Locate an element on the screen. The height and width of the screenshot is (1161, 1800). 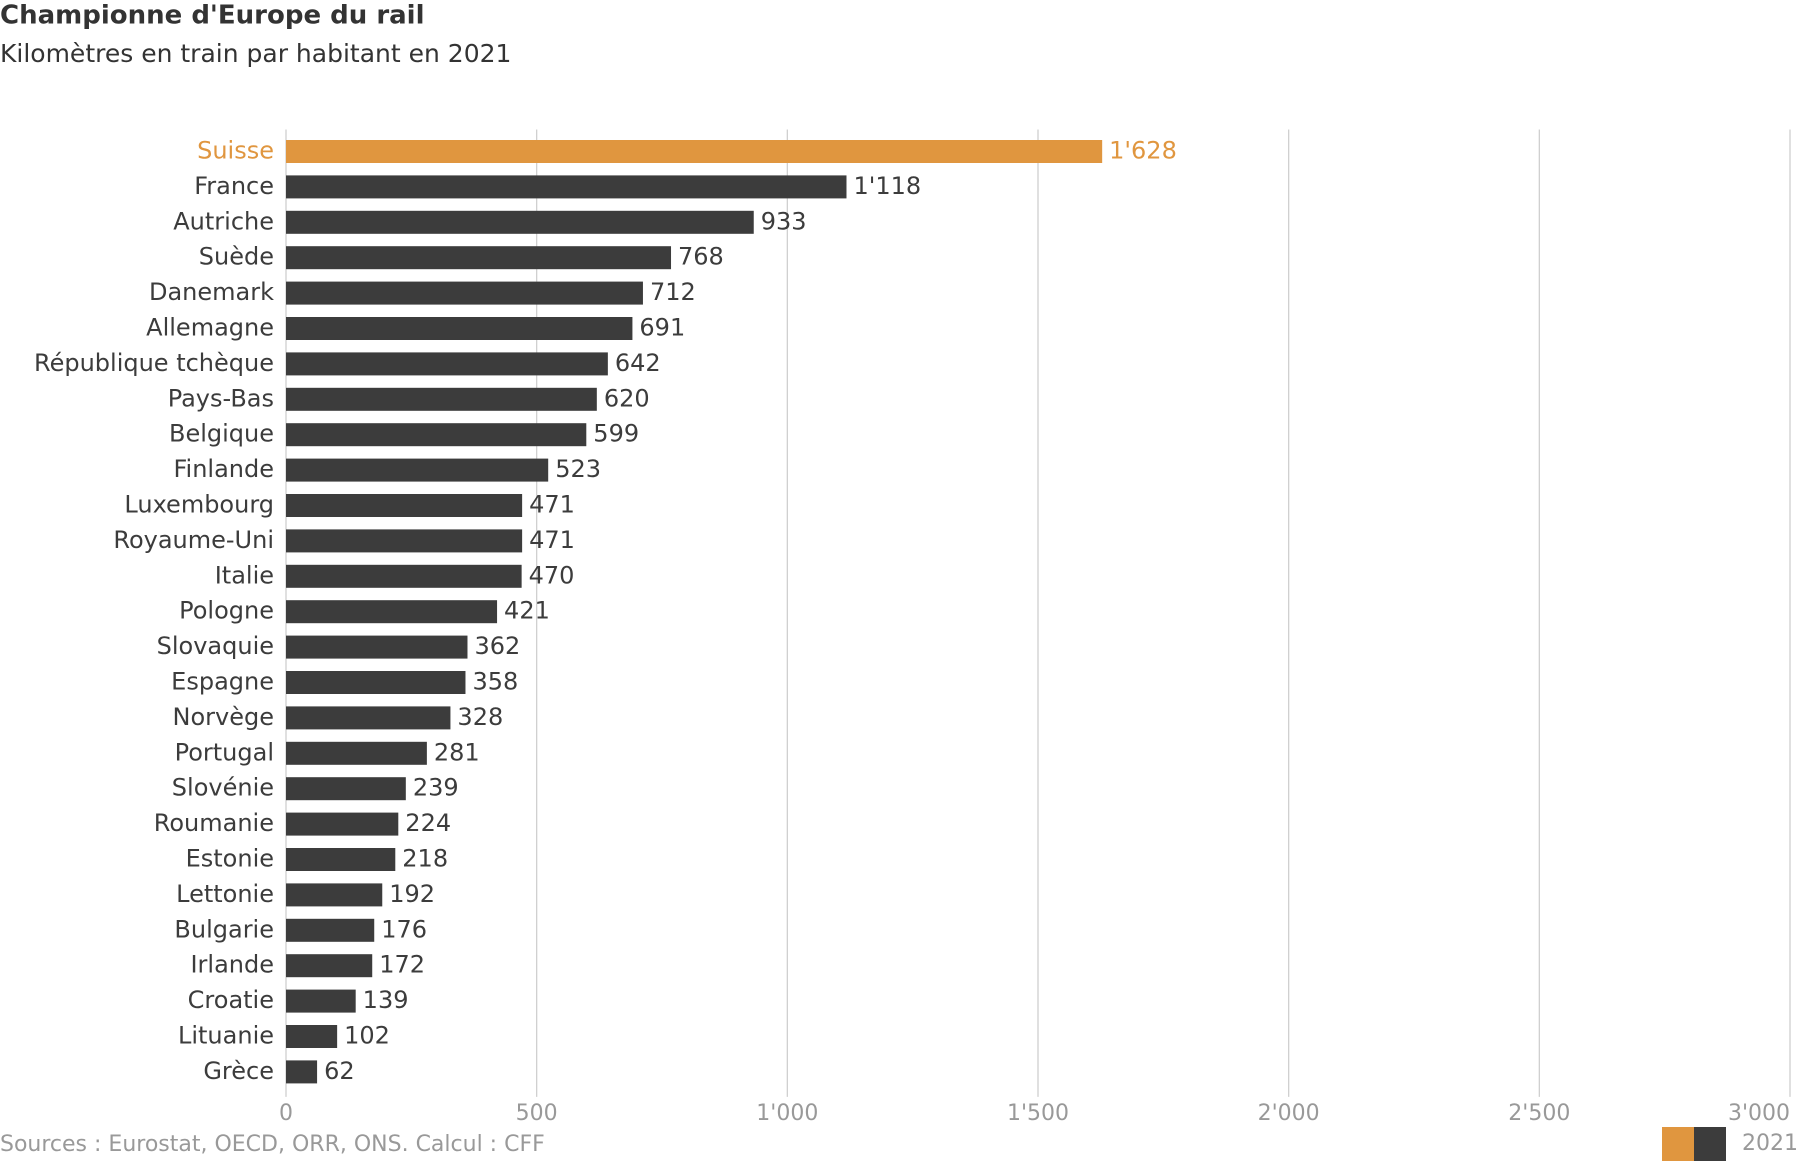
data-label: 768 is located at coordinates (701, 257).